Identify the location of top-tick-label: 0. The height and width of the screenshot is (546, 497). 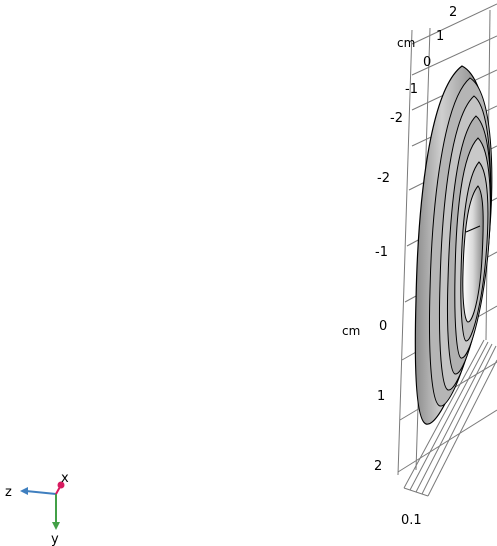
(427, 62).